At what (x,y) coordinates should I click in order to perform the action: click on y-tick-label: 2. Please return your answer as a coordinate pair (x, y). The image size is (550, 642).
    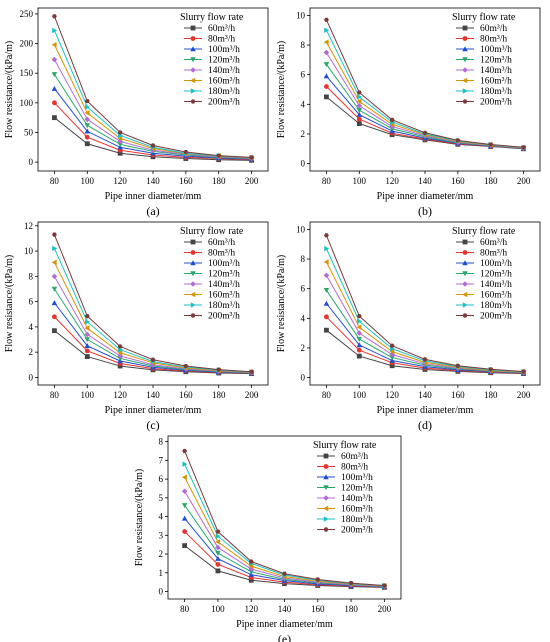
    Looking at the image, I should click on (161, 554).